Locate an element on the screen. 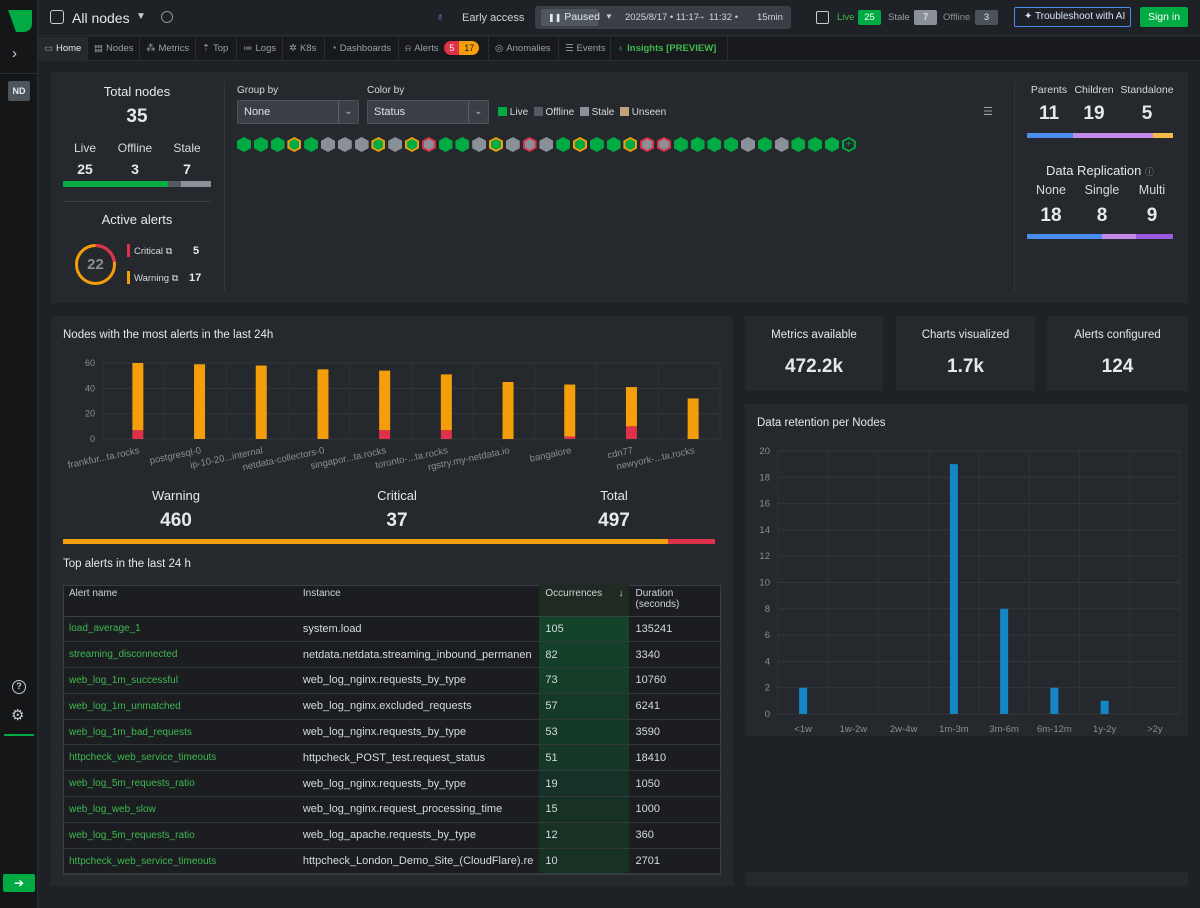 This screenshot has width=1200, height=908. tab-events: ☰ Events is located at coordinates (585, 49).